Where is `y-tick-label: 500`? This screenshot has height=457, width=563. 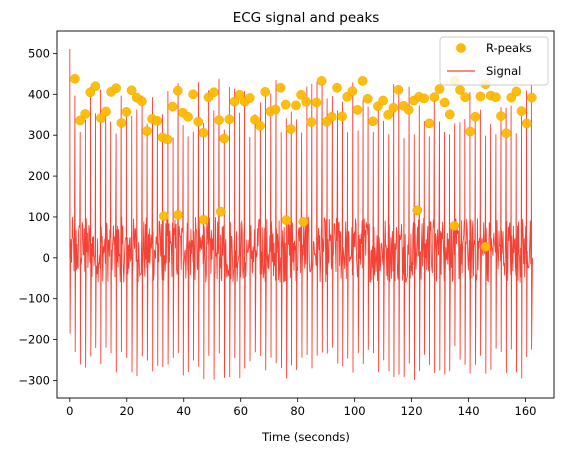 y-tick-label: 500 is located at coordinates (39, 53).